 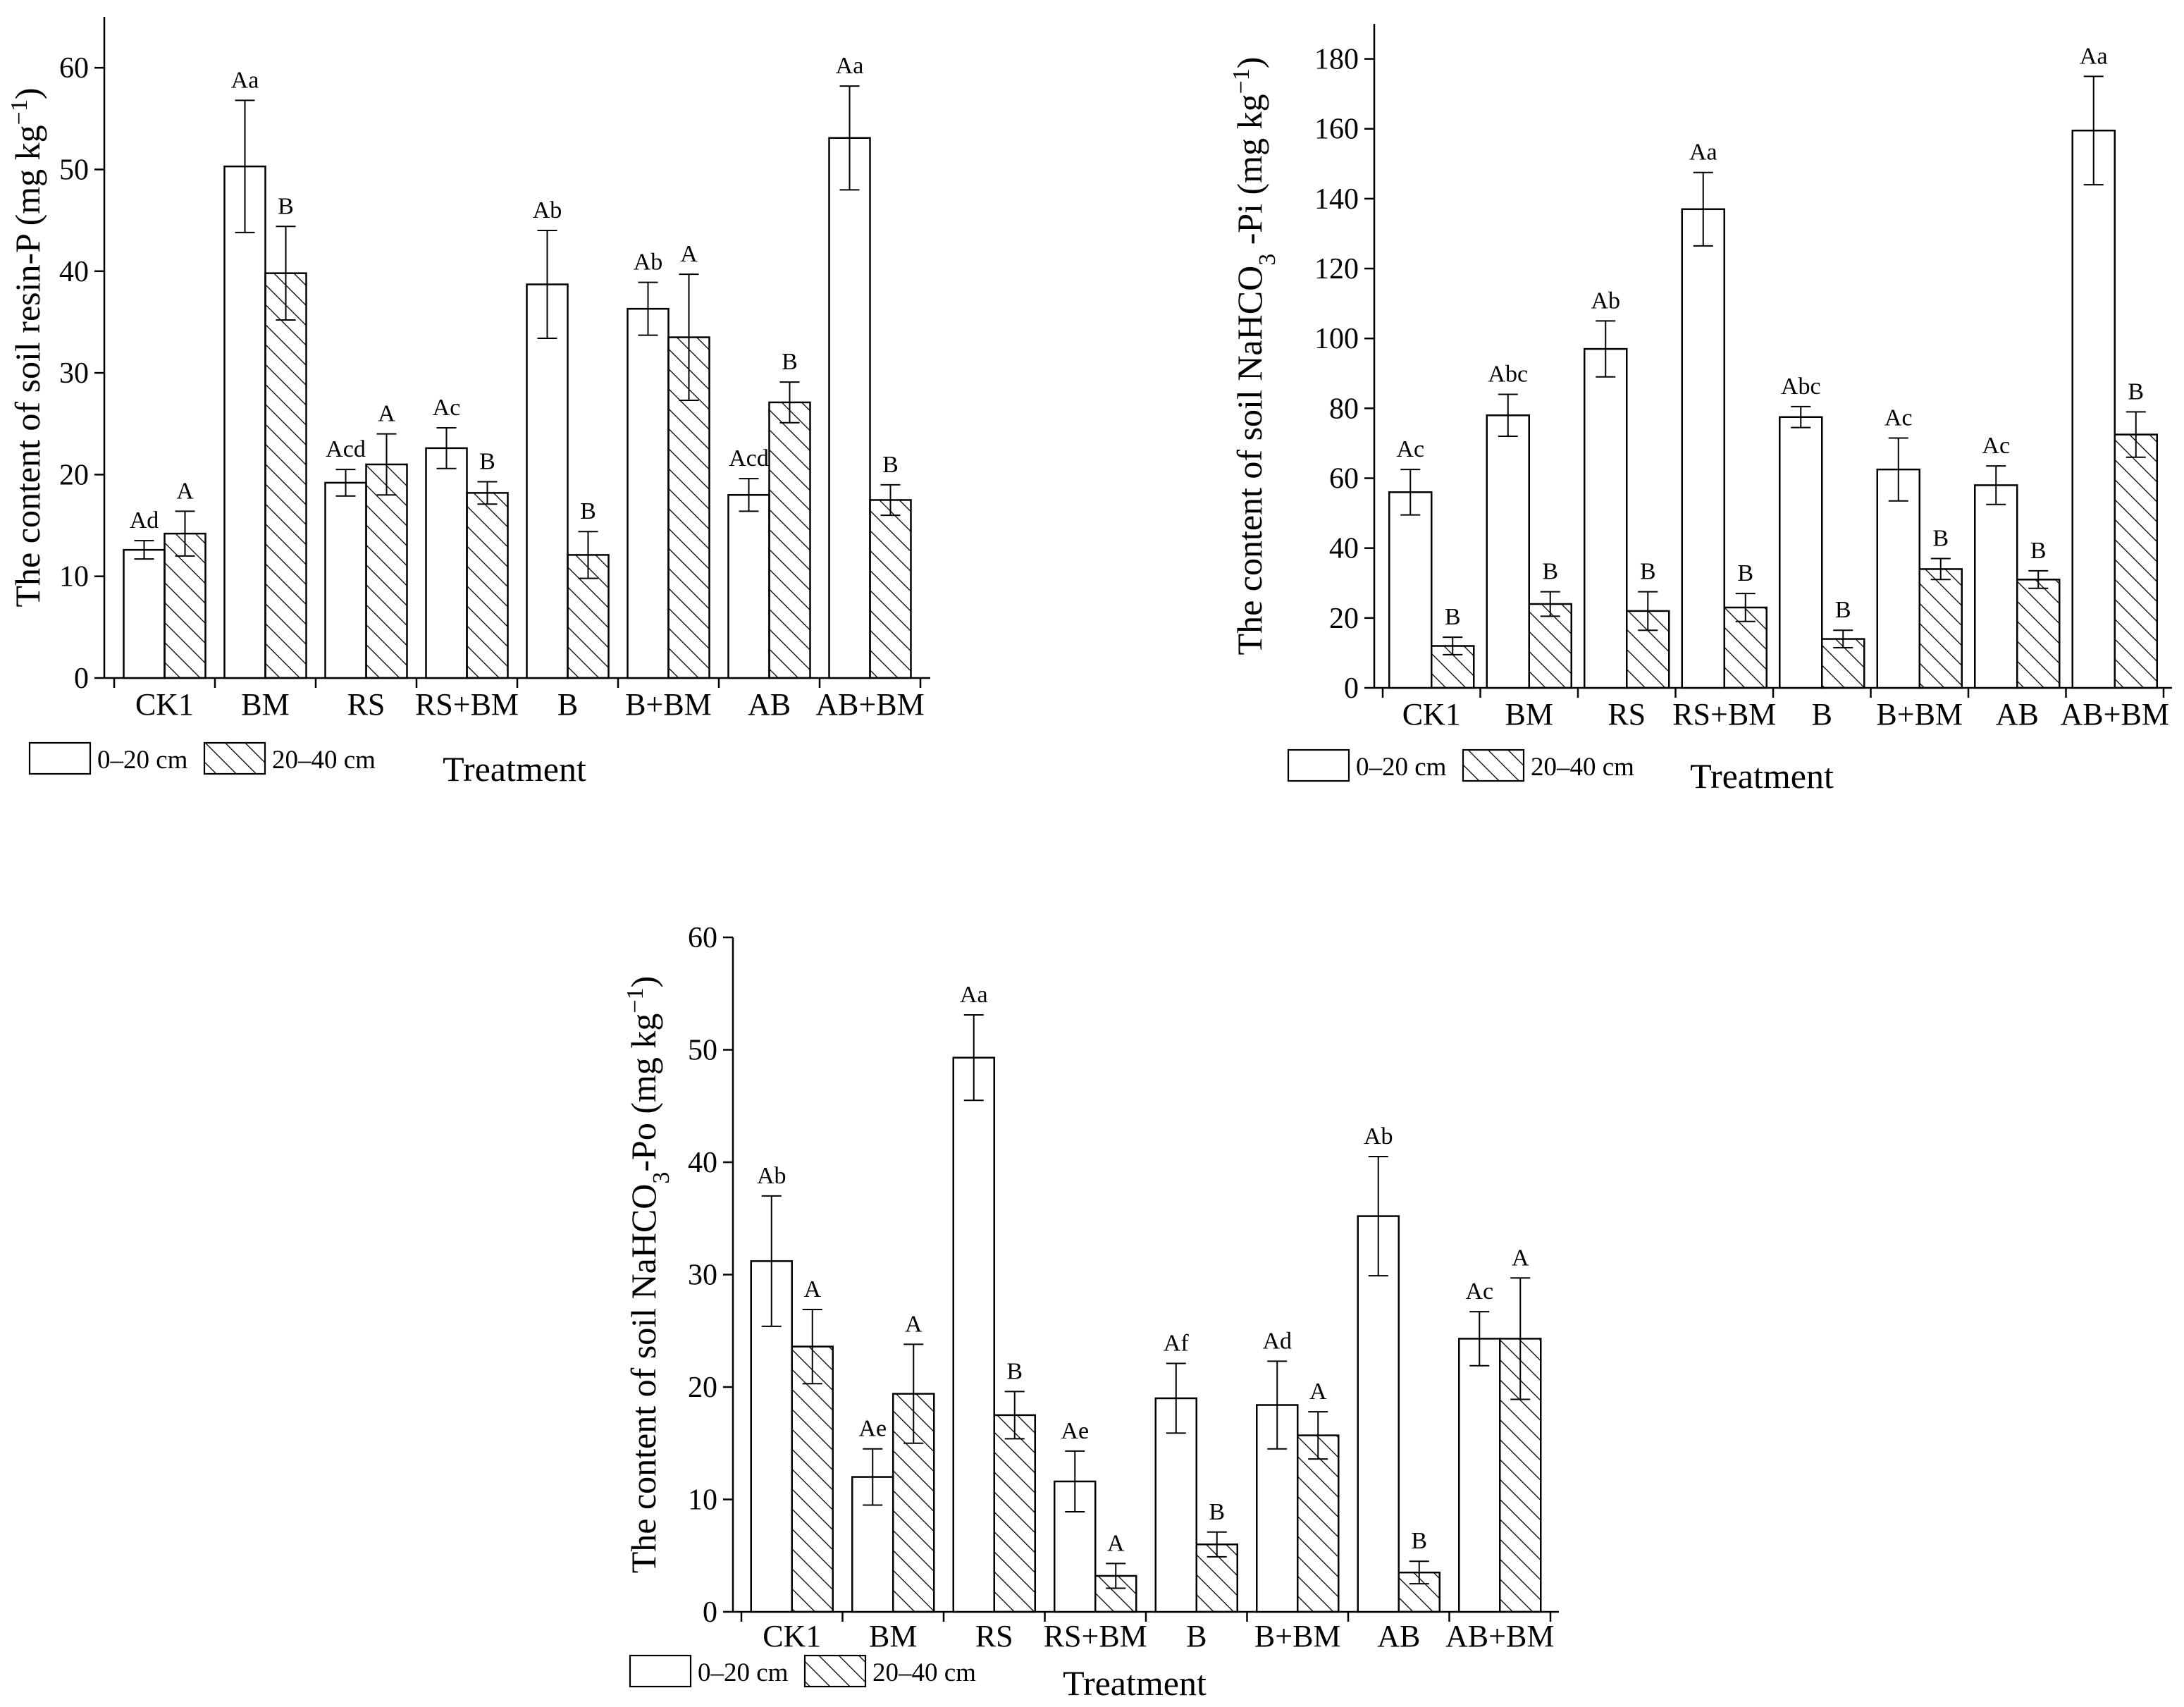 I want to click on y-axis-label-end: ), so click(x=643, y=982).